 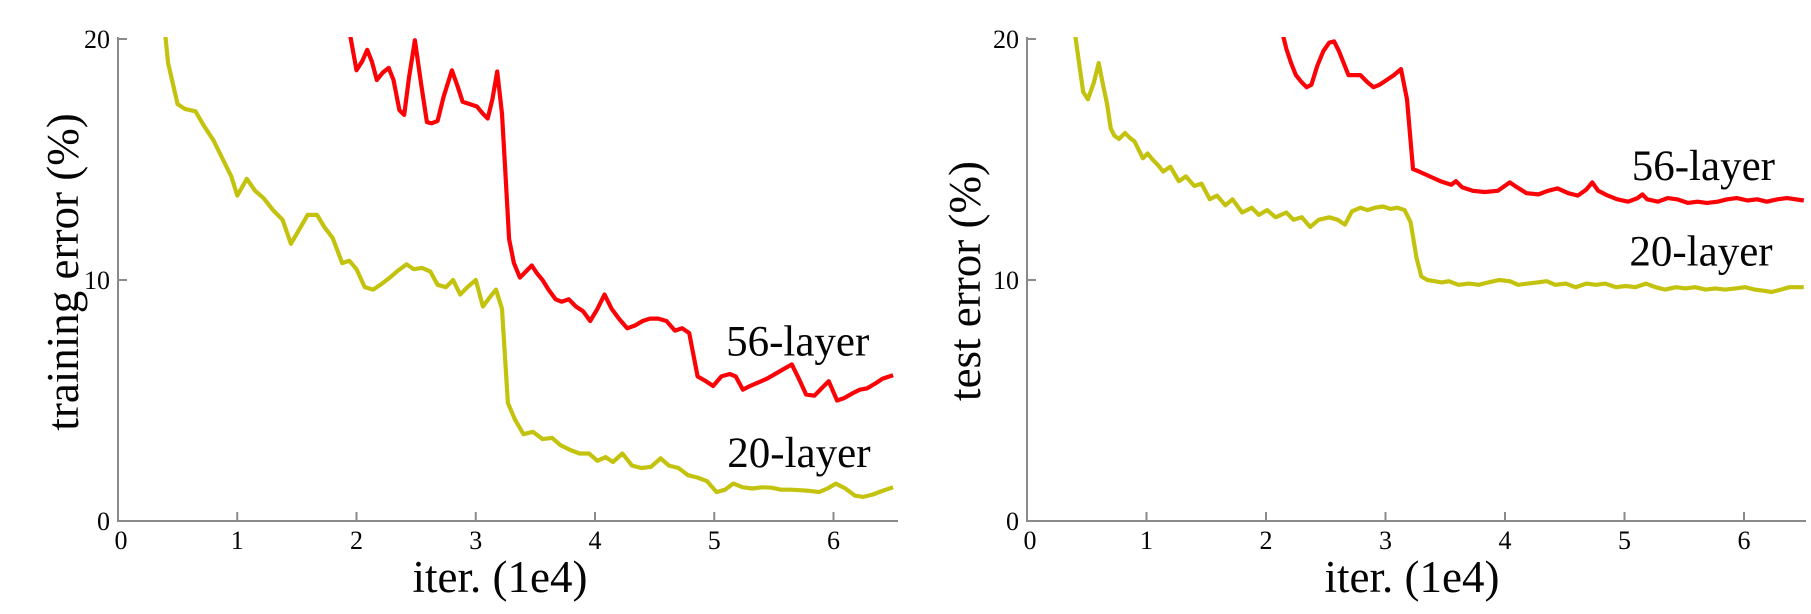 I want to click on series-line-56-layer, so click(x=1543, y=121).